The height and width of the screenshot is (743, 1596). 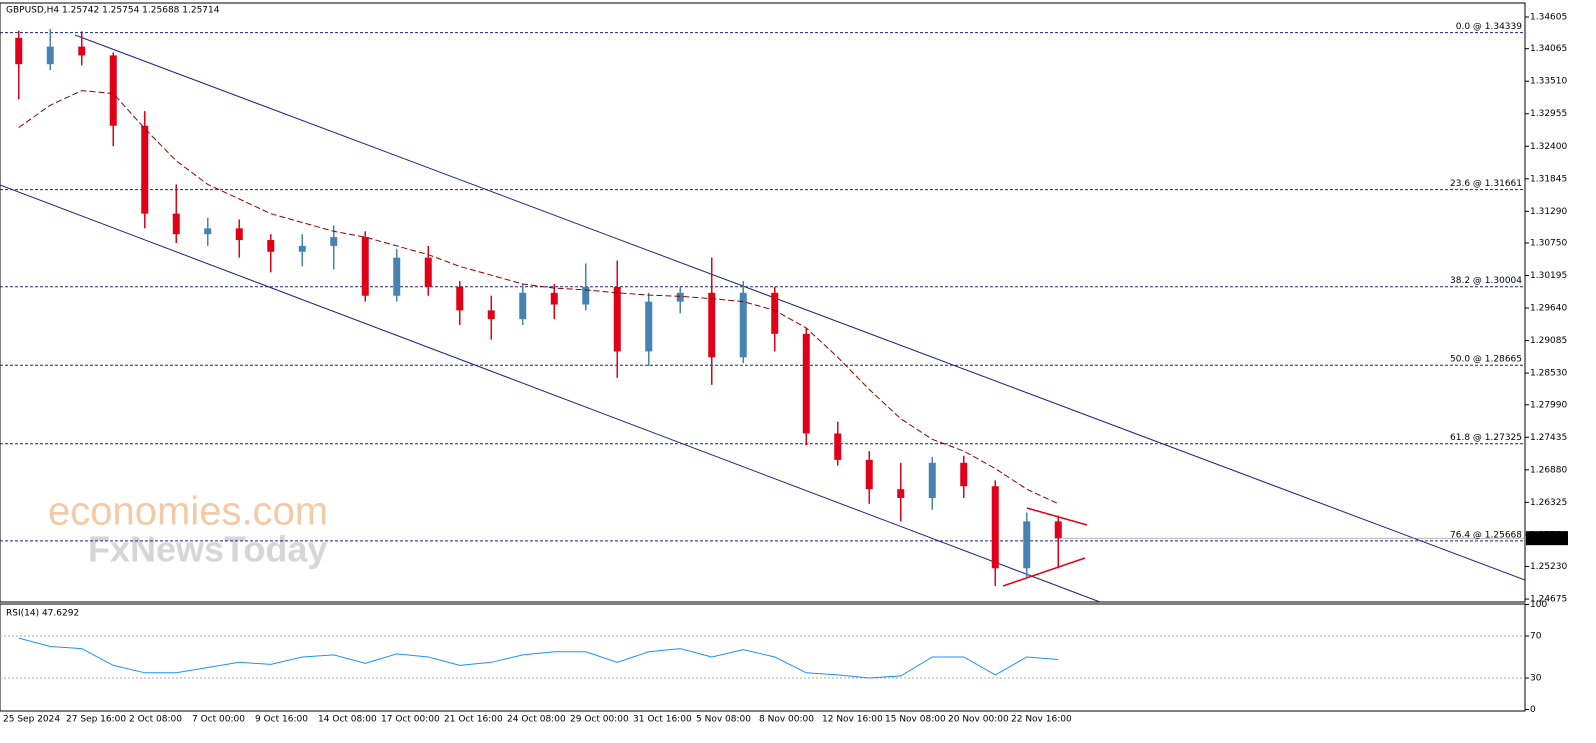 I want to click on y-tick-label: 100, so click(x=1538, y=605).